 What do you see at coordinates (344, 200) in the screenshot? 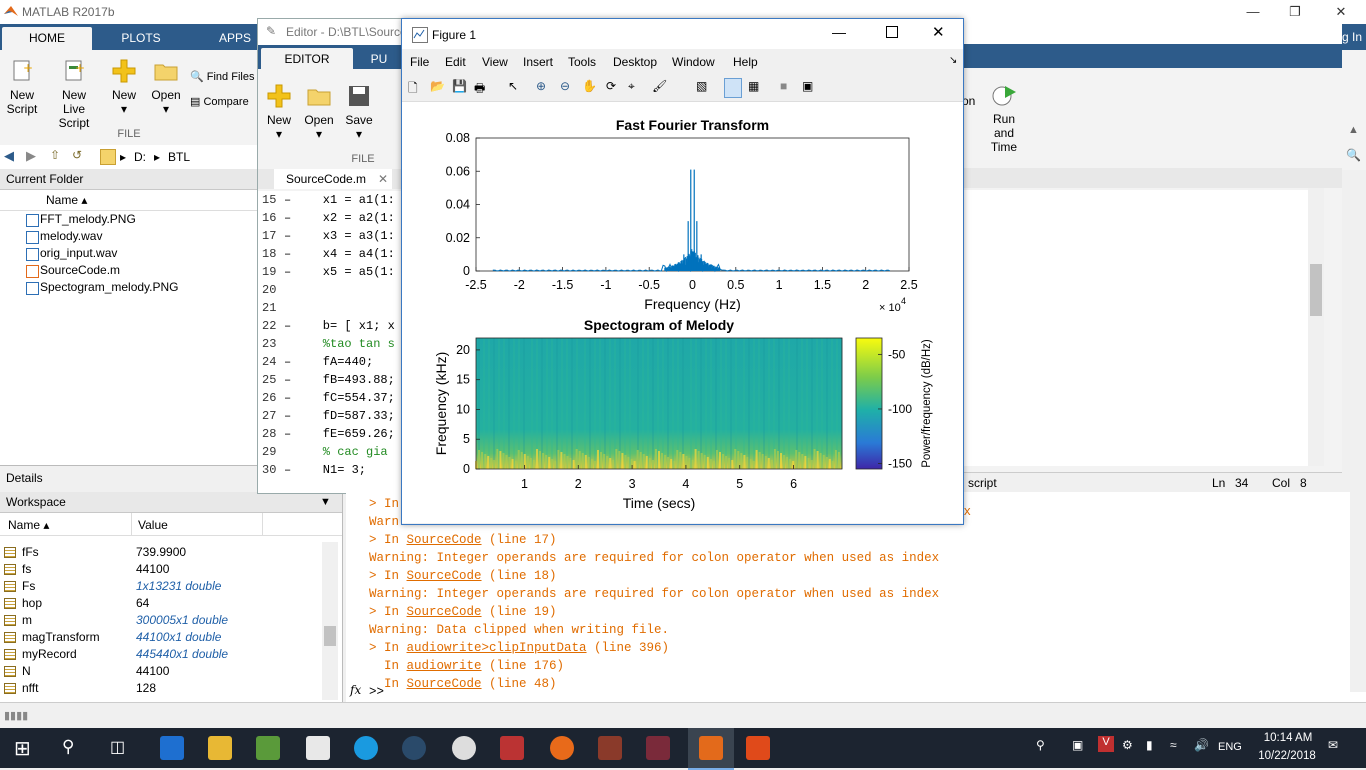
I see `code-line: x1 = a1(1:` at bounding box center [344, 200].